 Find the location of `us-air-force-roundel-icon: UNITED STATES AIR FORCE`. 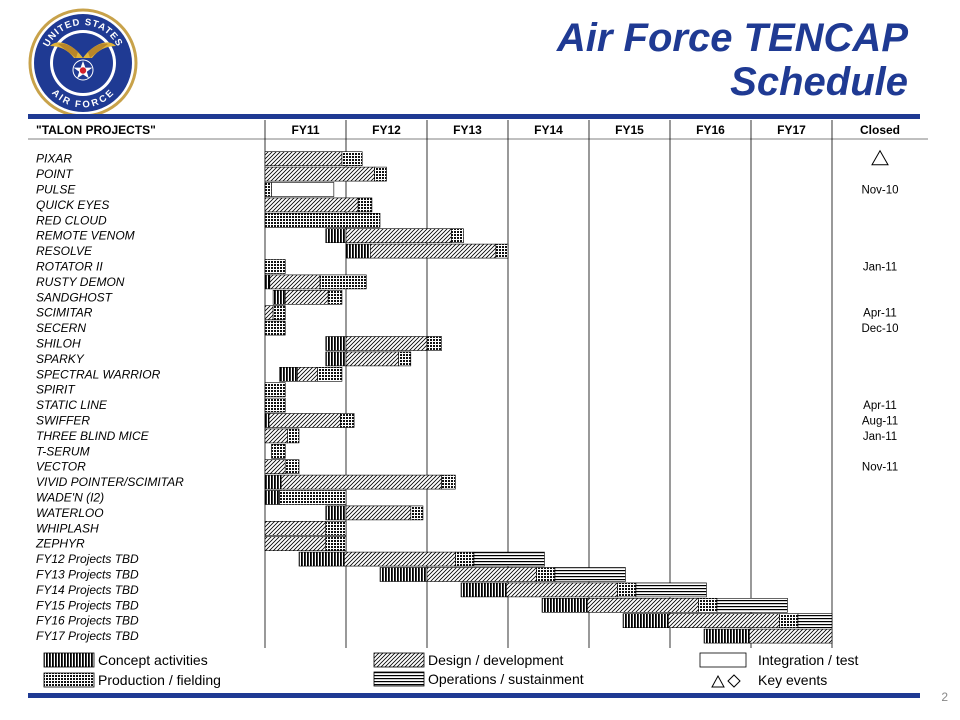

us-air-force-roundel-icon: UNITED STATES AIR FORCE is located at coordinates (83, 63).